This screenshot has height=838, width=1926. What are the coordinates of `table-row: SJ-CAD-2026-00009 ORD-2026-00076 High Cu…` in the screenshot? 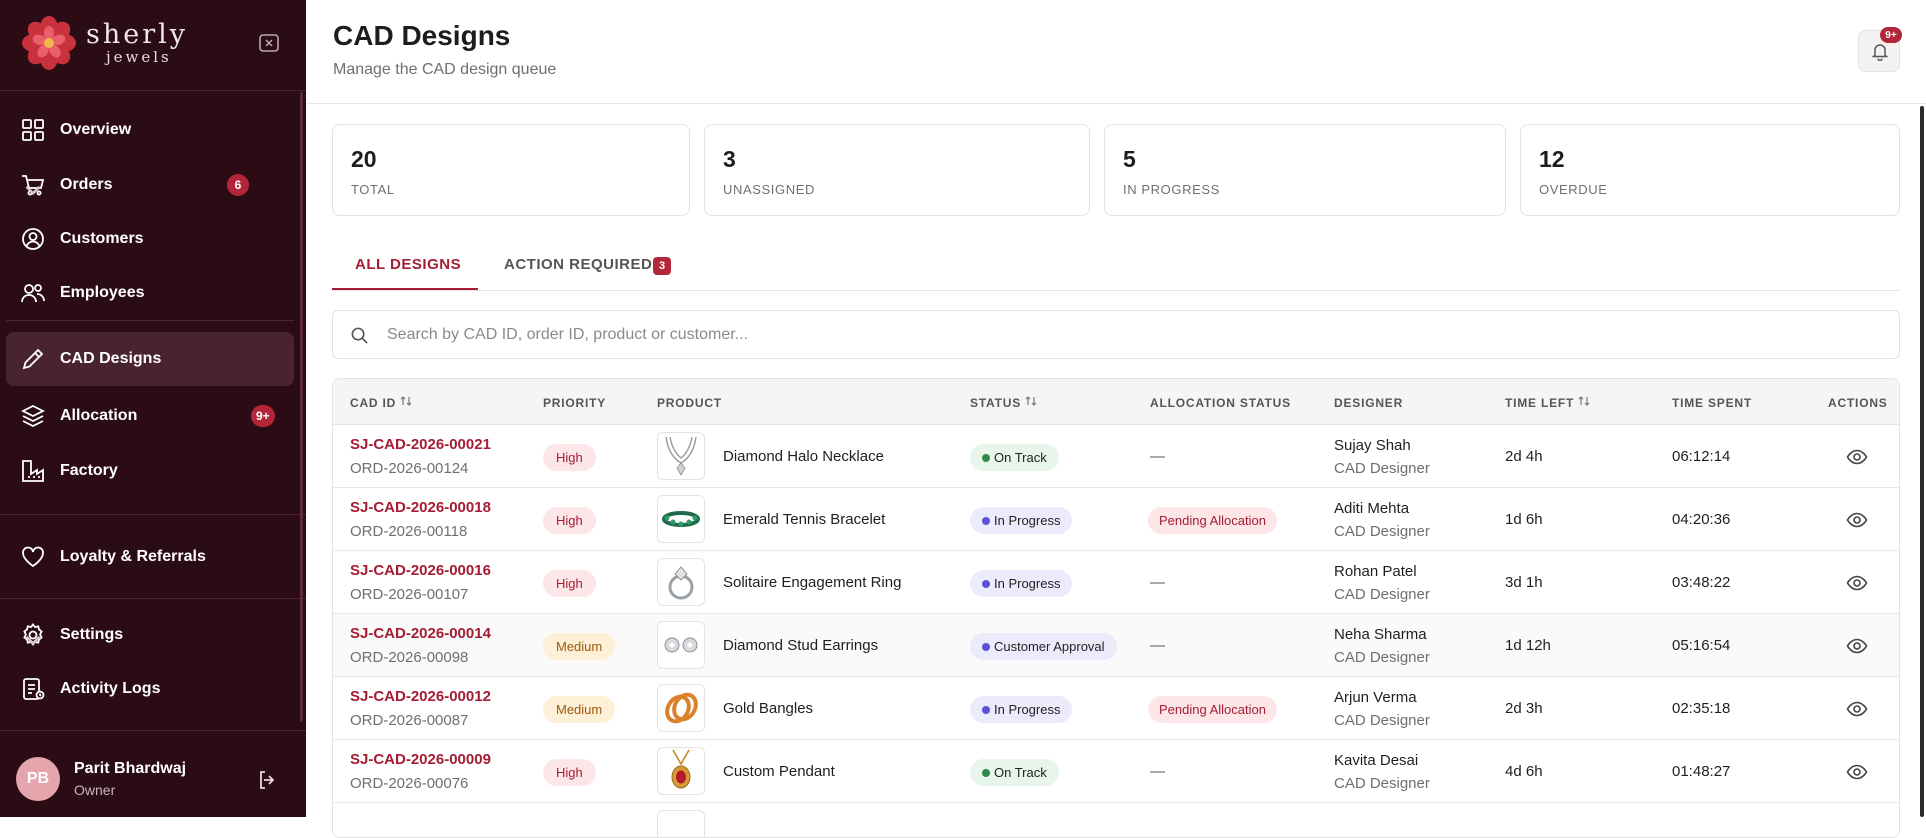 It's located at (1116, 771).